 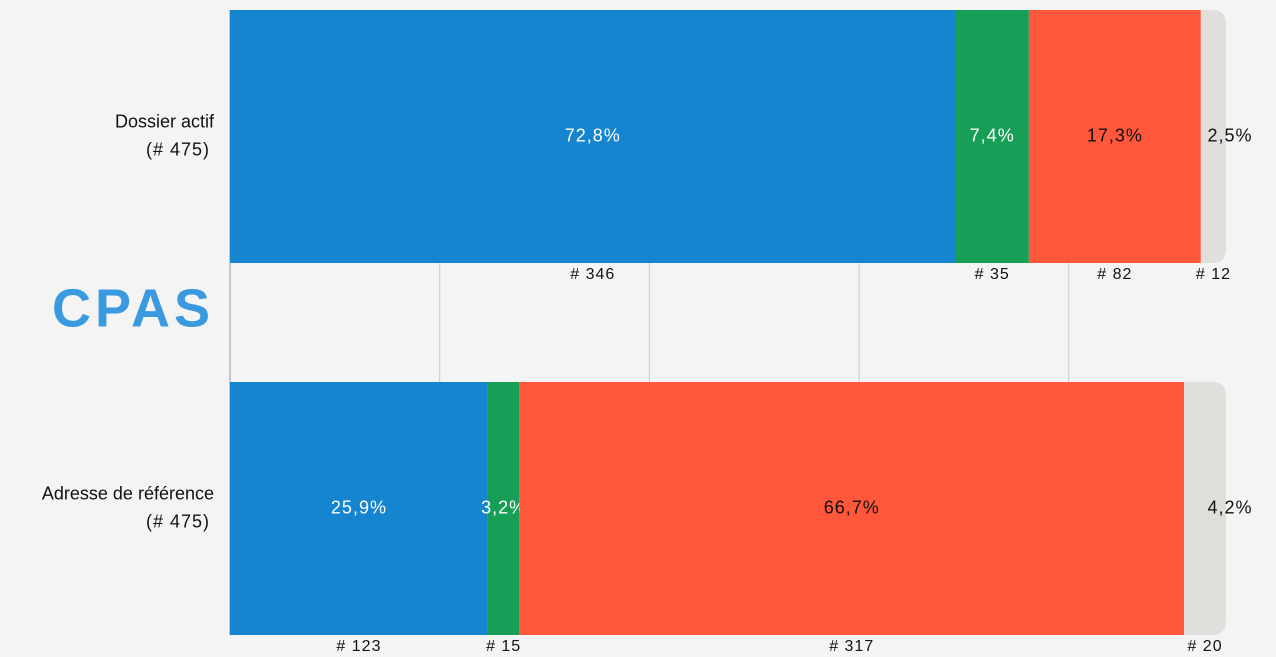 I want to click on value-label: 2,5%, so click(x=1229, y=135).